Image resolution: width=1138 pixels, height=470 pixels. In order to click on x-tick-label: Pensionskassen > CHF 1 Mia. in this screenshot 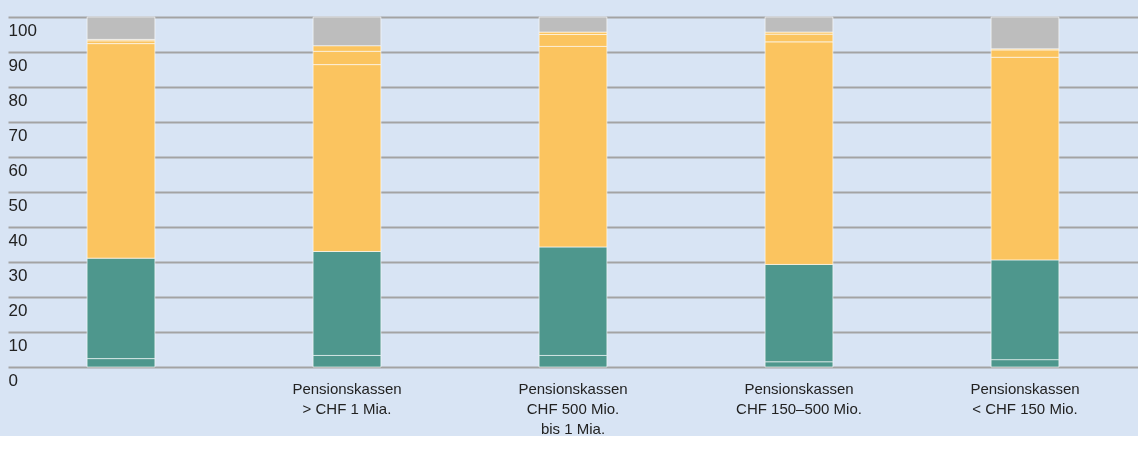, I will do `click(347, 398)`.